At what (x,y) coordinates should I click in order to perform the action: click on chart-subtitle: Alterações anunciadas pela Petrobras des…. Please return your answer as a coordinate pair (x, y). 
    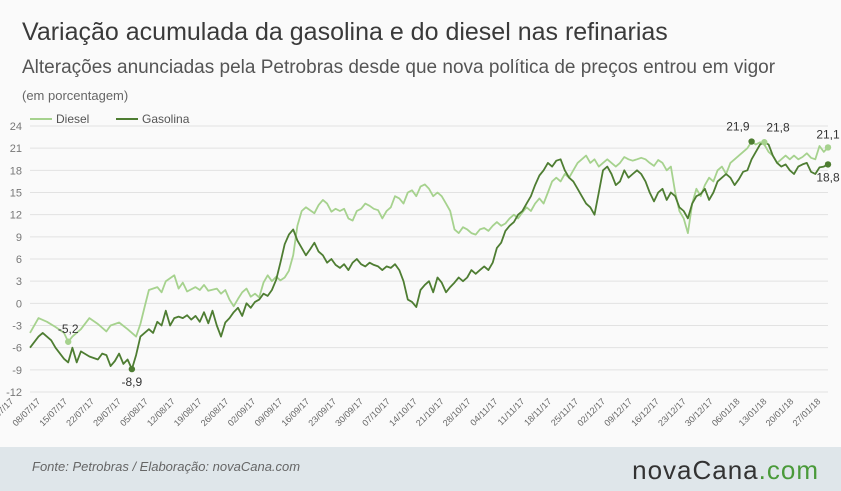
    Looking at the image, I should click on (399, 67).